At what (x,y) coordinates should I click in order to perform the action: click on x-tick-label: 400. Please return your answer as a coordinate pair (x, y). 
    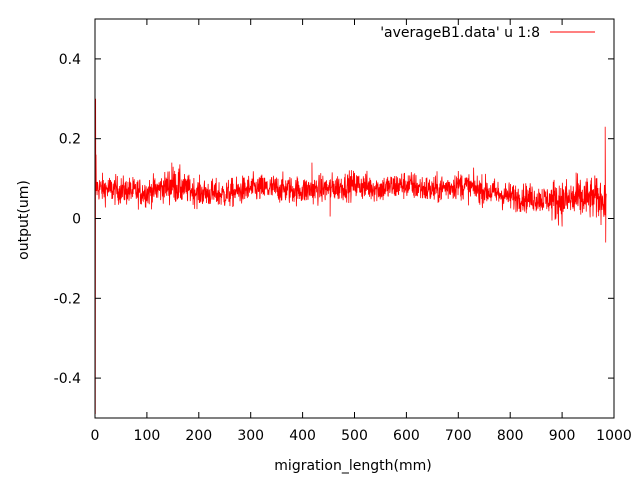
    Looking at the image, I should click on (302, 436).